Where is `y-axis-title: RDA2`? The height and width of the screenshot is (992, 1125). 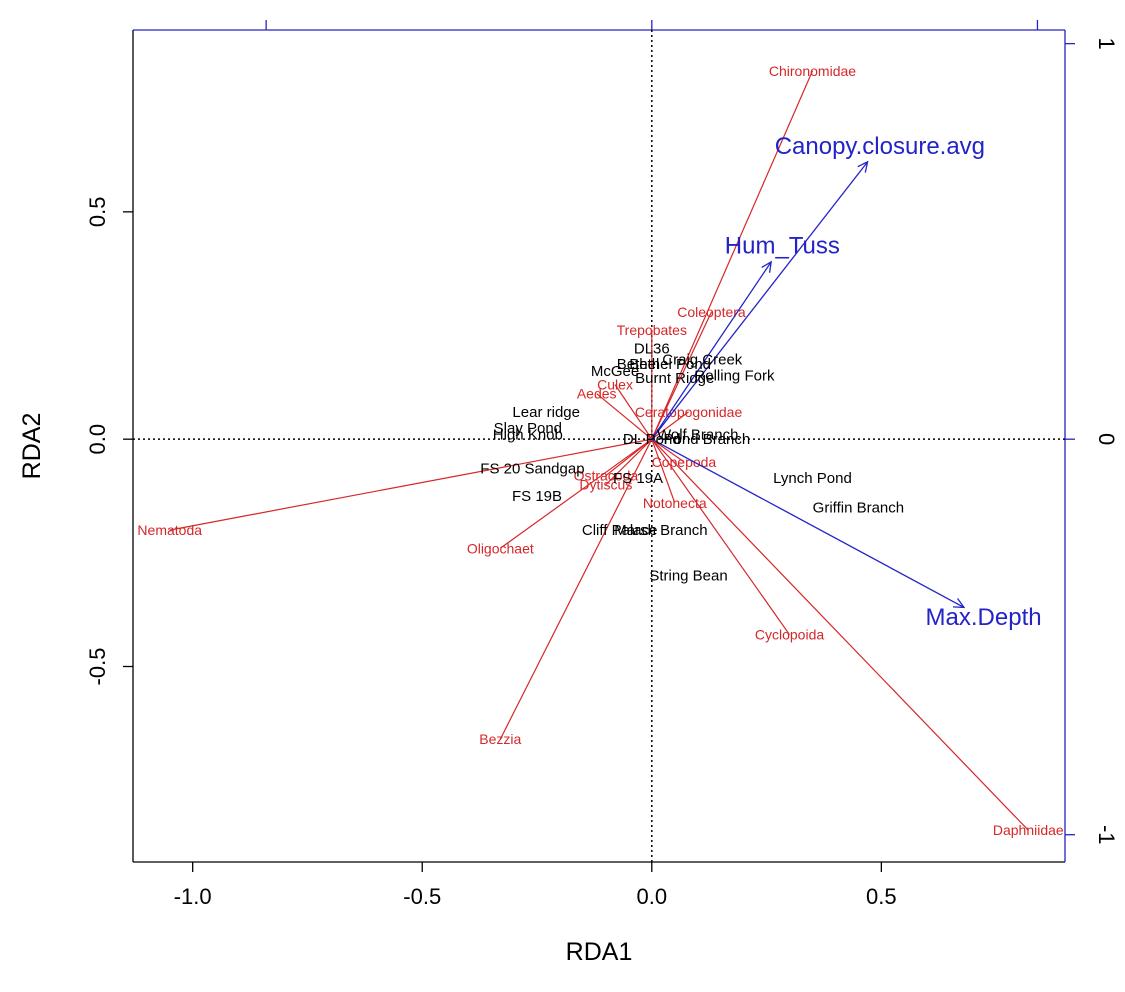
y-axis-title: RDA2 is located at coordinates (32, 446).